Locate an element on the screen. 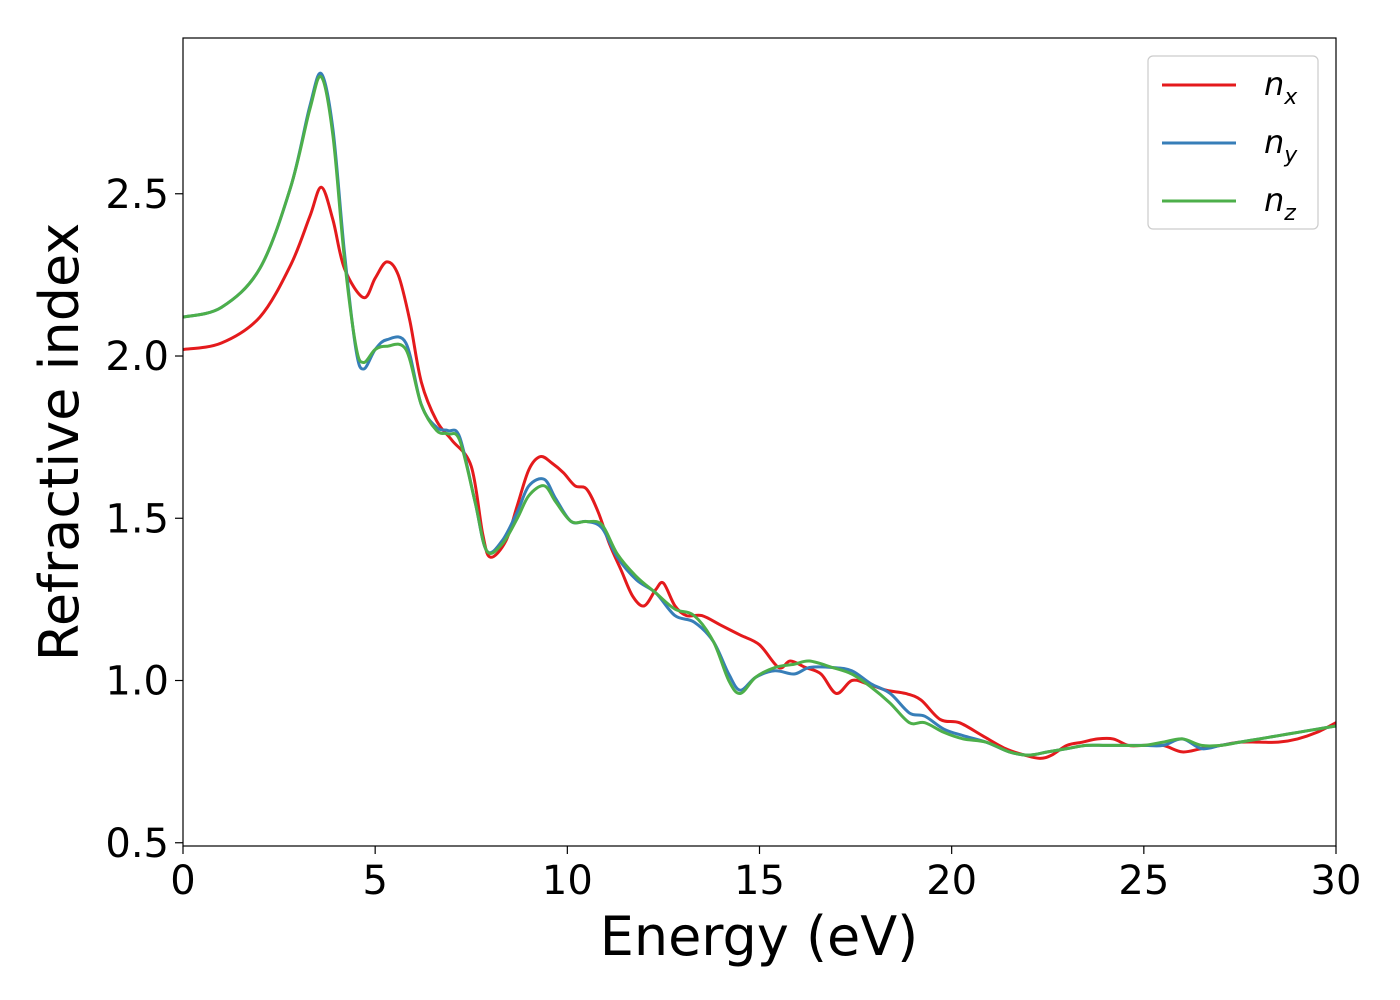 This screenshot has width=1400, height=1000. x-tick-label: 30 is located at coordinates (1336, 881).